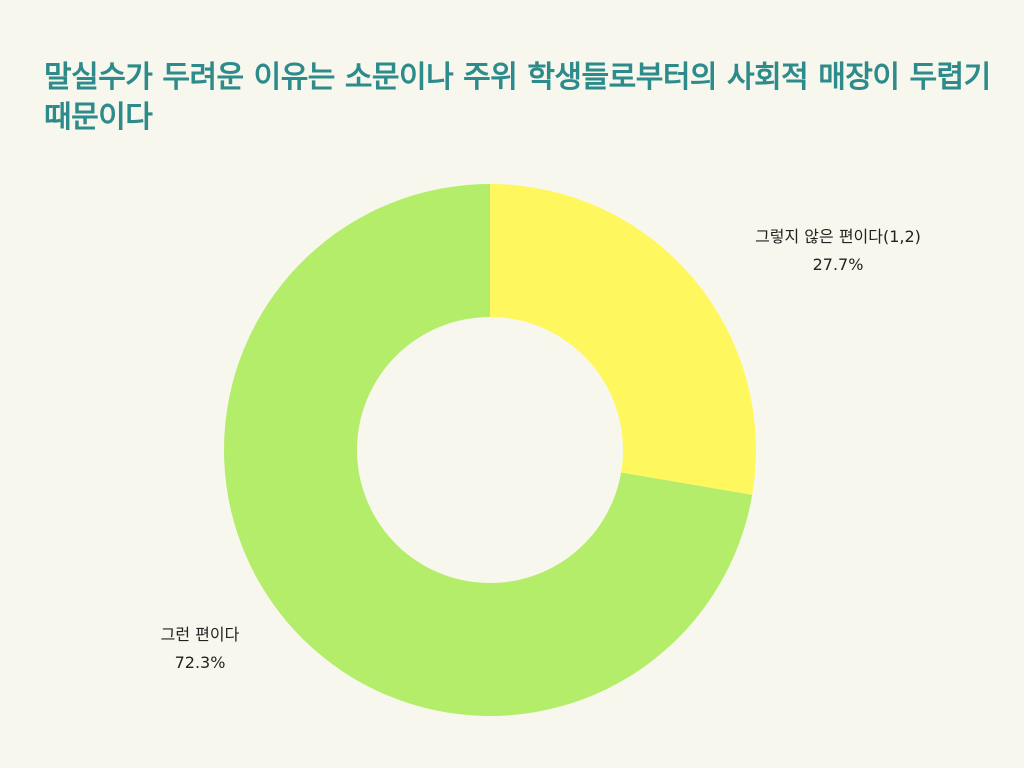  What do you see at coordinates (200, 634) in the screenshot?
I see `slice-label-2: 그런 편이다` at bounding box center [200, 634].